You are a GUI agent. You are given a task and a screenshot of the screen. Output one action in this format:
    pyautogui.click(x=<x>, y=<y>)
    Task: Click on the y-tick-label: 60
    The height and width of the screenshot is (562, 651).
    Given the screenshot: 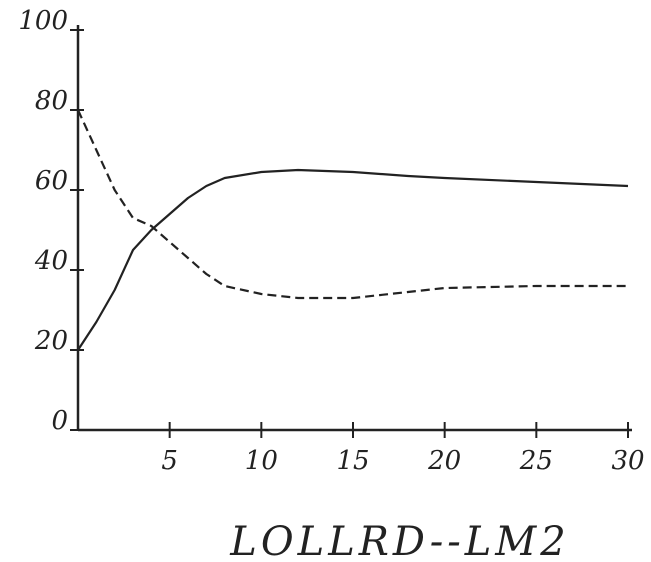 What is the action you would take?
    pyautogui.click(x=51, y=181)
    